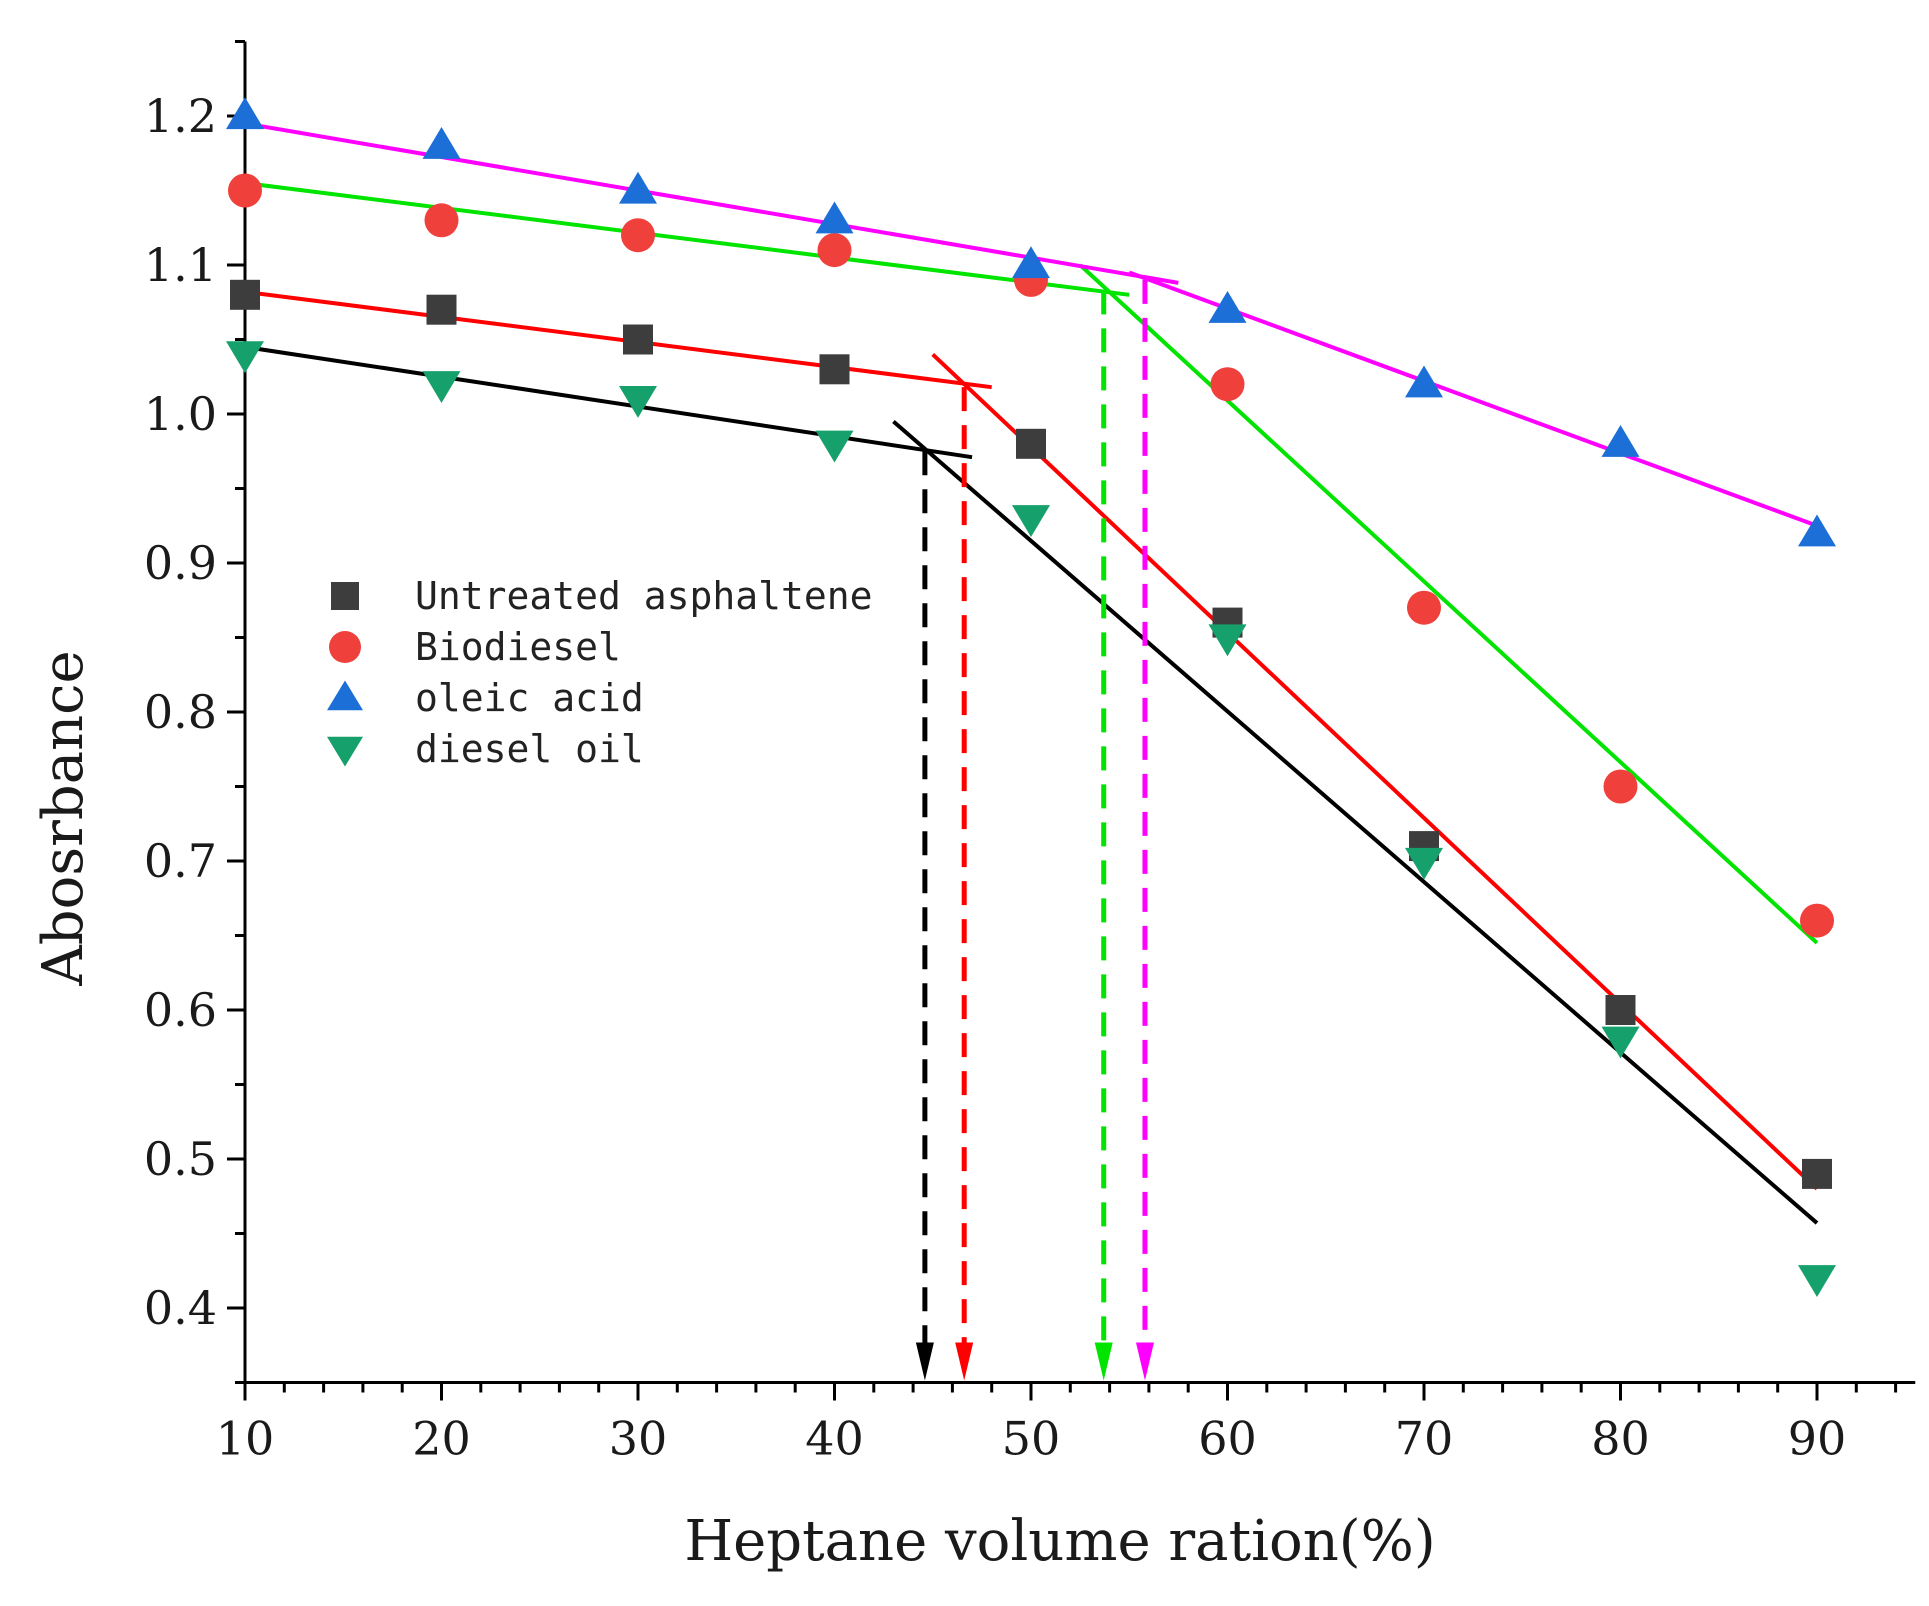  I want to click on legend-marker-diesel-oil, so click(345, 751).